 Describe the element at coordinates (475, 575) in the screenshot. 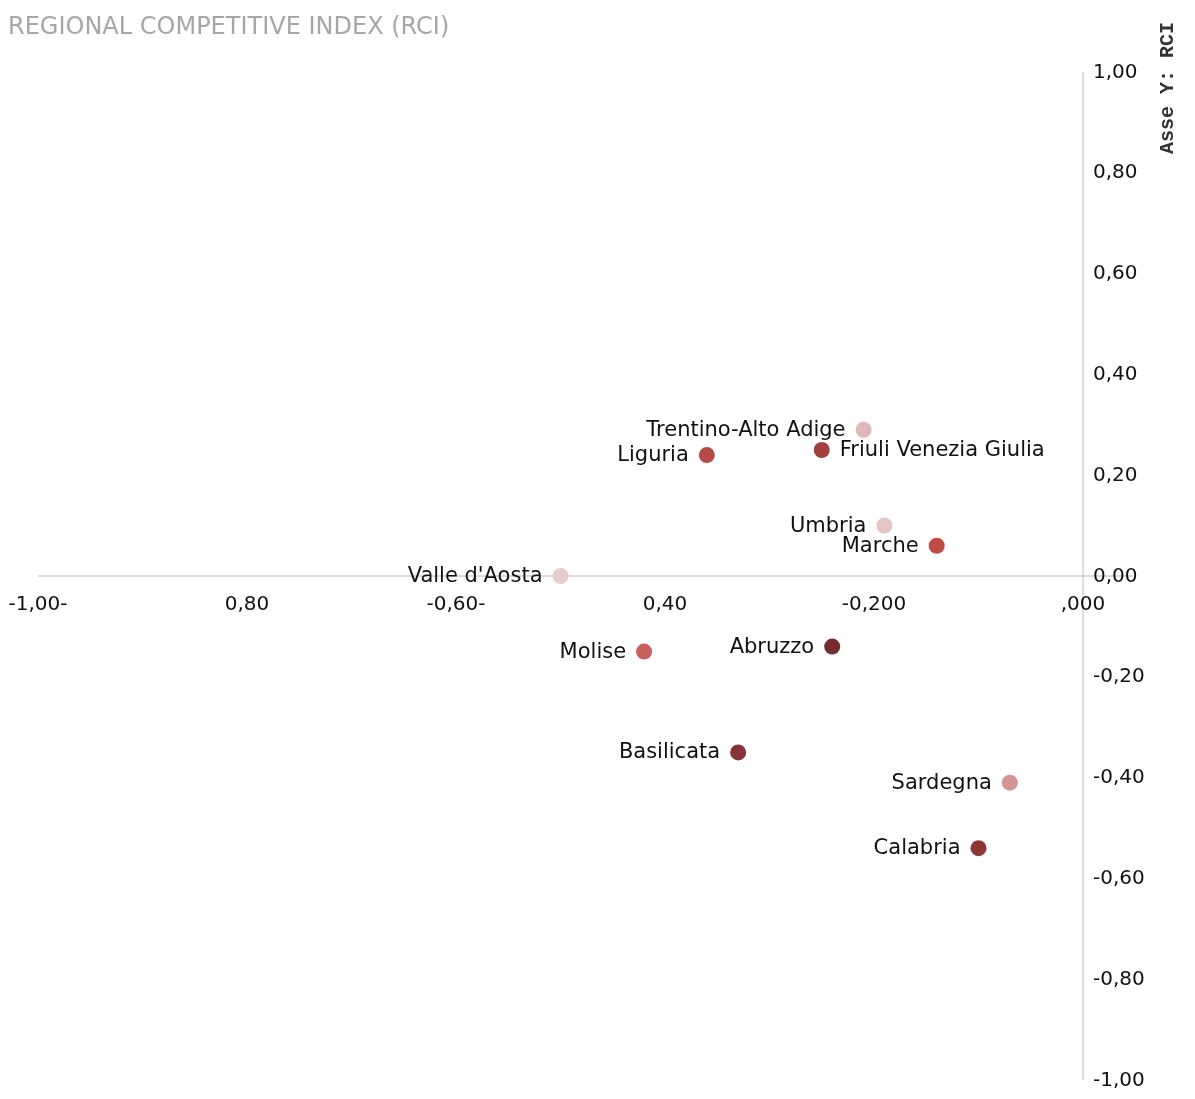

I see `series-label: Valle d'Aosta` at that location.